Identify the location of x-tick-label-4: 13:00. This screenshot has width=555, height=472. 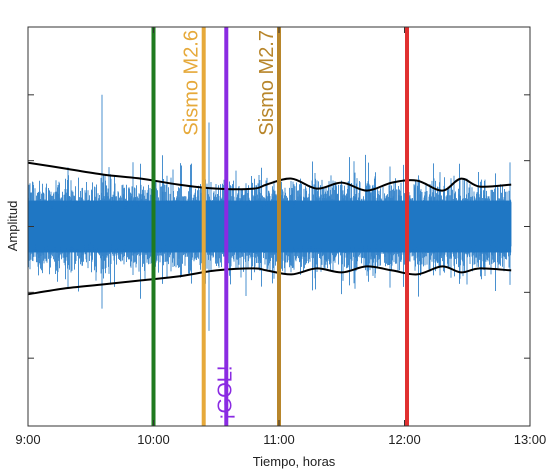
(530, 439).